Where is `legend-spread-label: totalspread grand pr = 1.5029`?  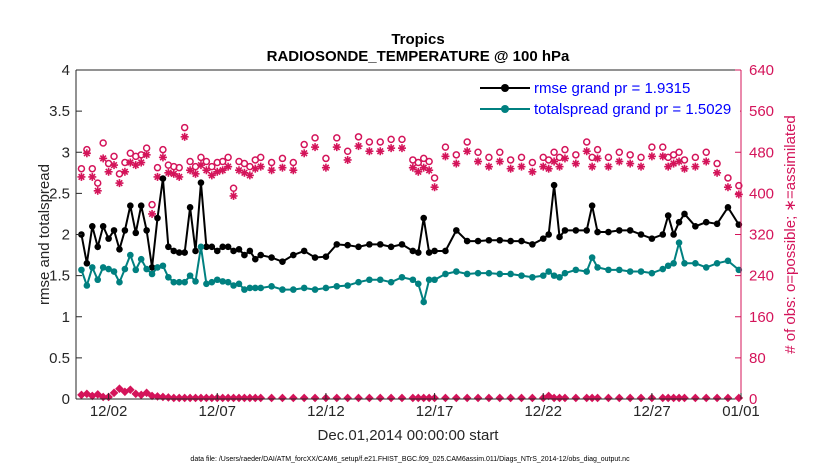 legend-spread-label: totalspread grand pr = 1.5029 is located at coordinates (632, 109).